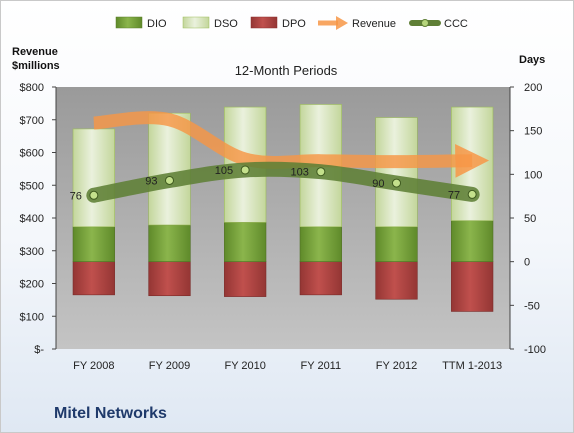 This screenshot has width=574, height=433. I want to click on x-tick-label: FY 2010, so click(244, 366).